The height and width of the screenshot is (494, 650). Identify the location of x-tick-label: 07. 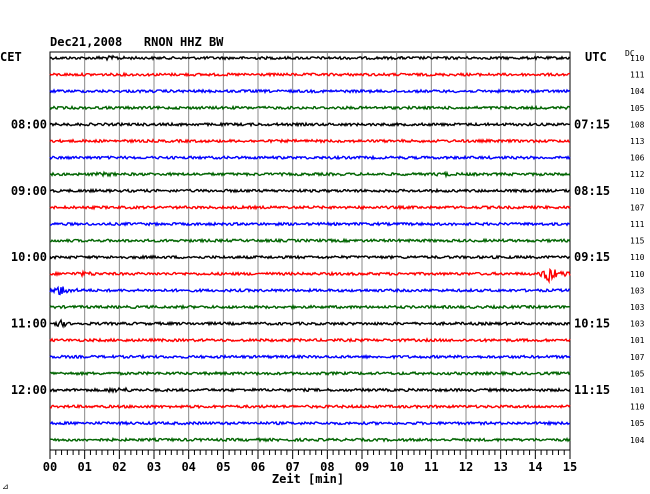
(292, 467).